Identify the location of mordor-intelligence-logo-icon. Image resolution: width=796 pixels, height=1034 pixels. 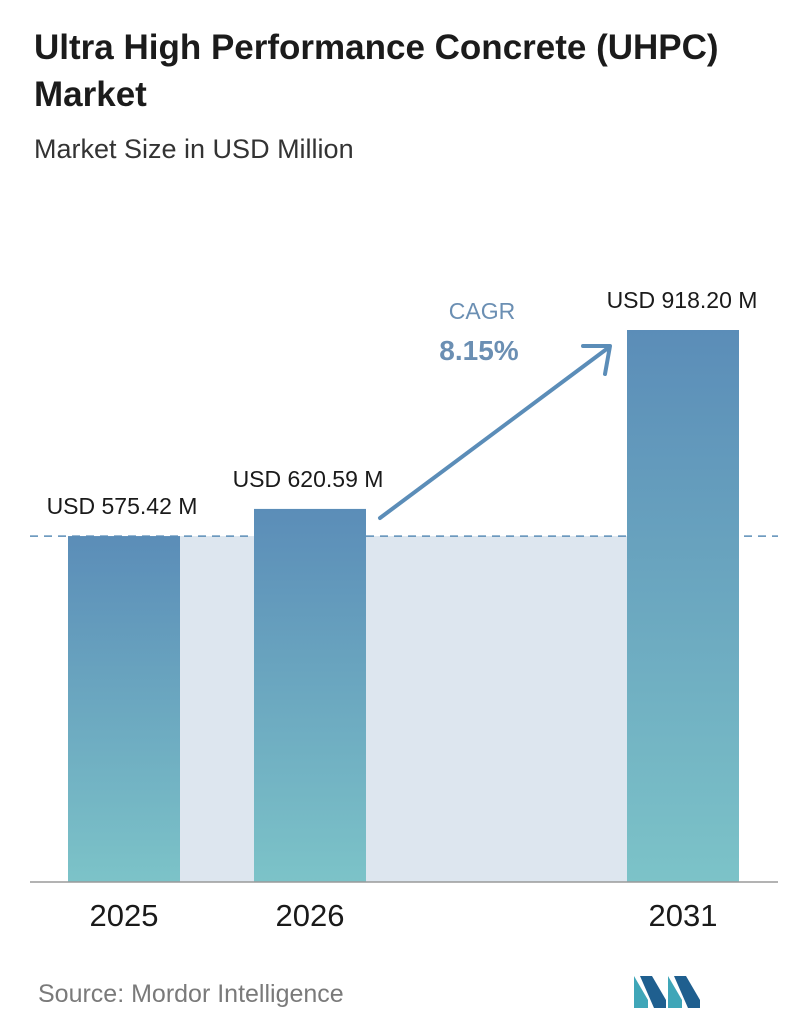
(667, 992).